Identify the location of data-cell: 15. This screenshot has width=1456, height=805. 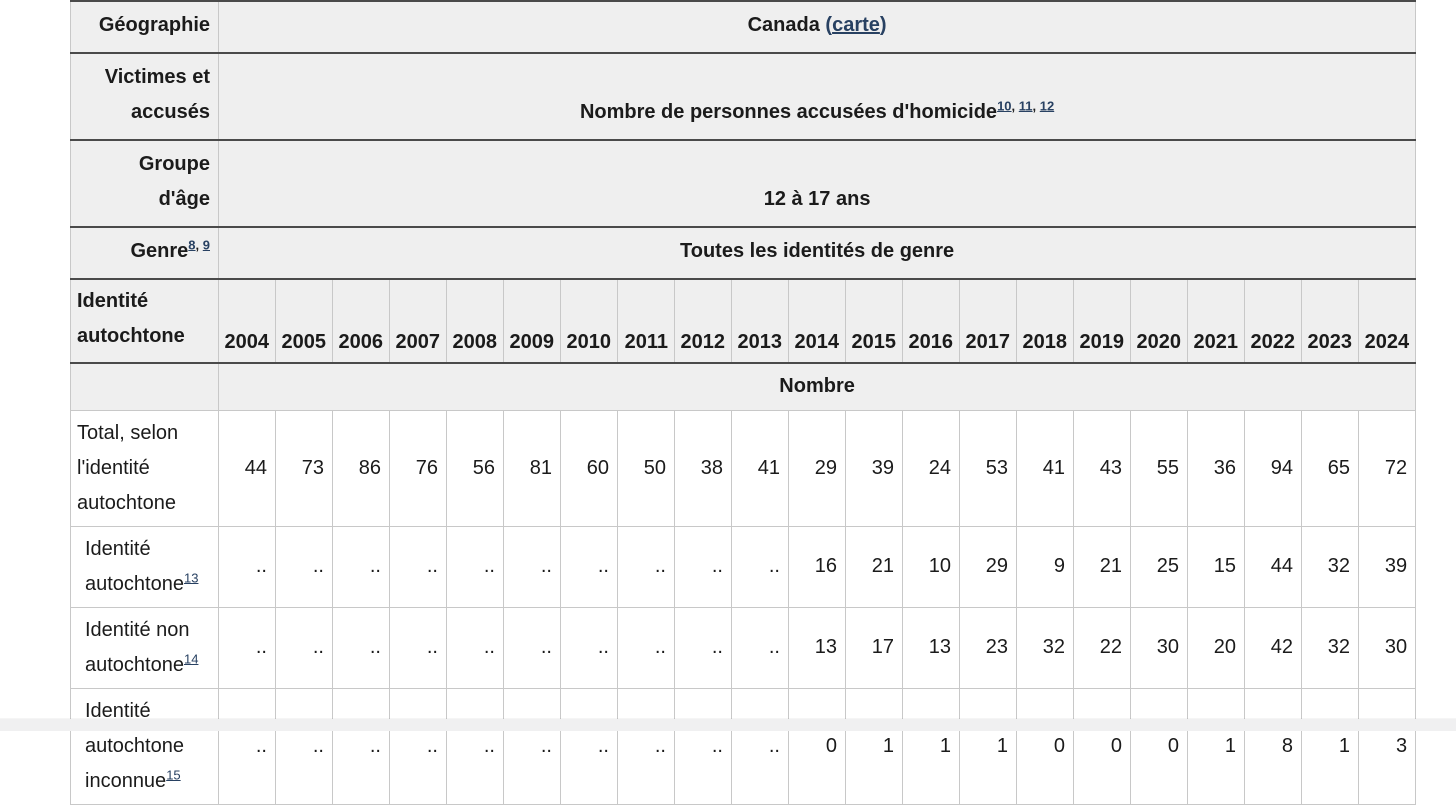
(1216, 566).